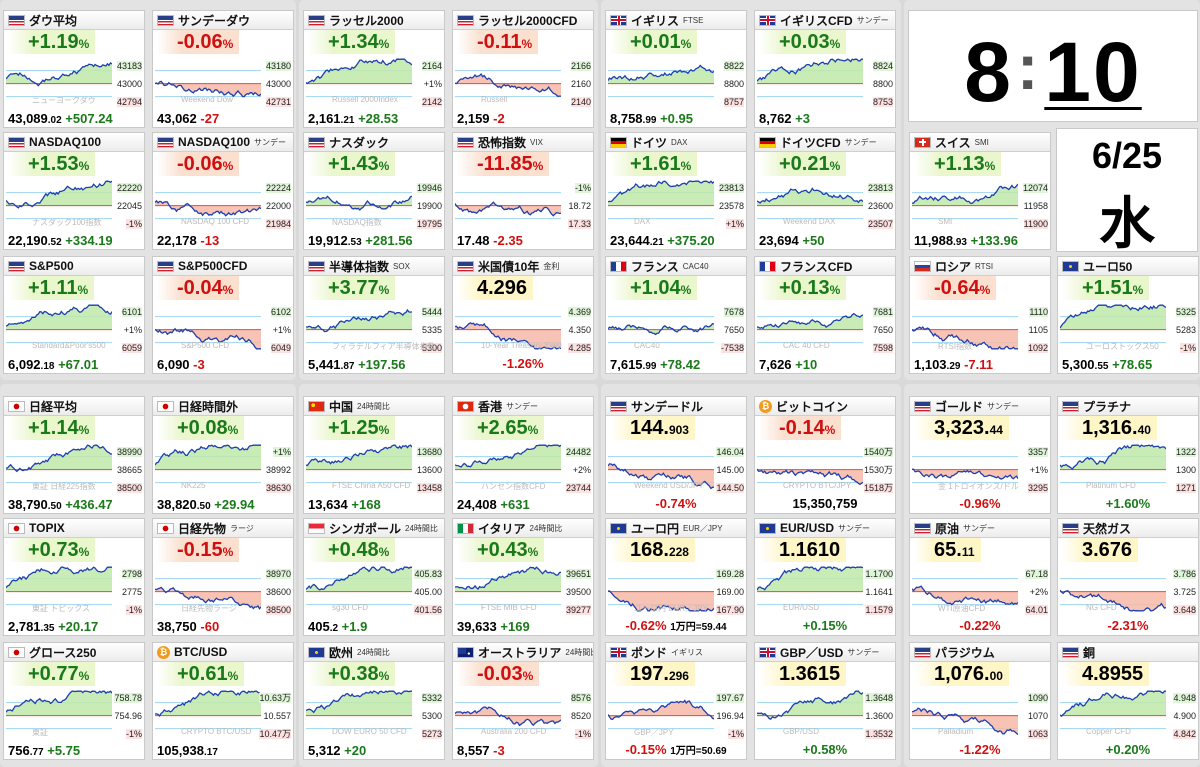 Image resolution: width=1200 pixels, height=767 pixels. What do you see at coordinates (580, 698) in the screenshot?
I see `axis-high: 8576` at bounding box center [580, 698].